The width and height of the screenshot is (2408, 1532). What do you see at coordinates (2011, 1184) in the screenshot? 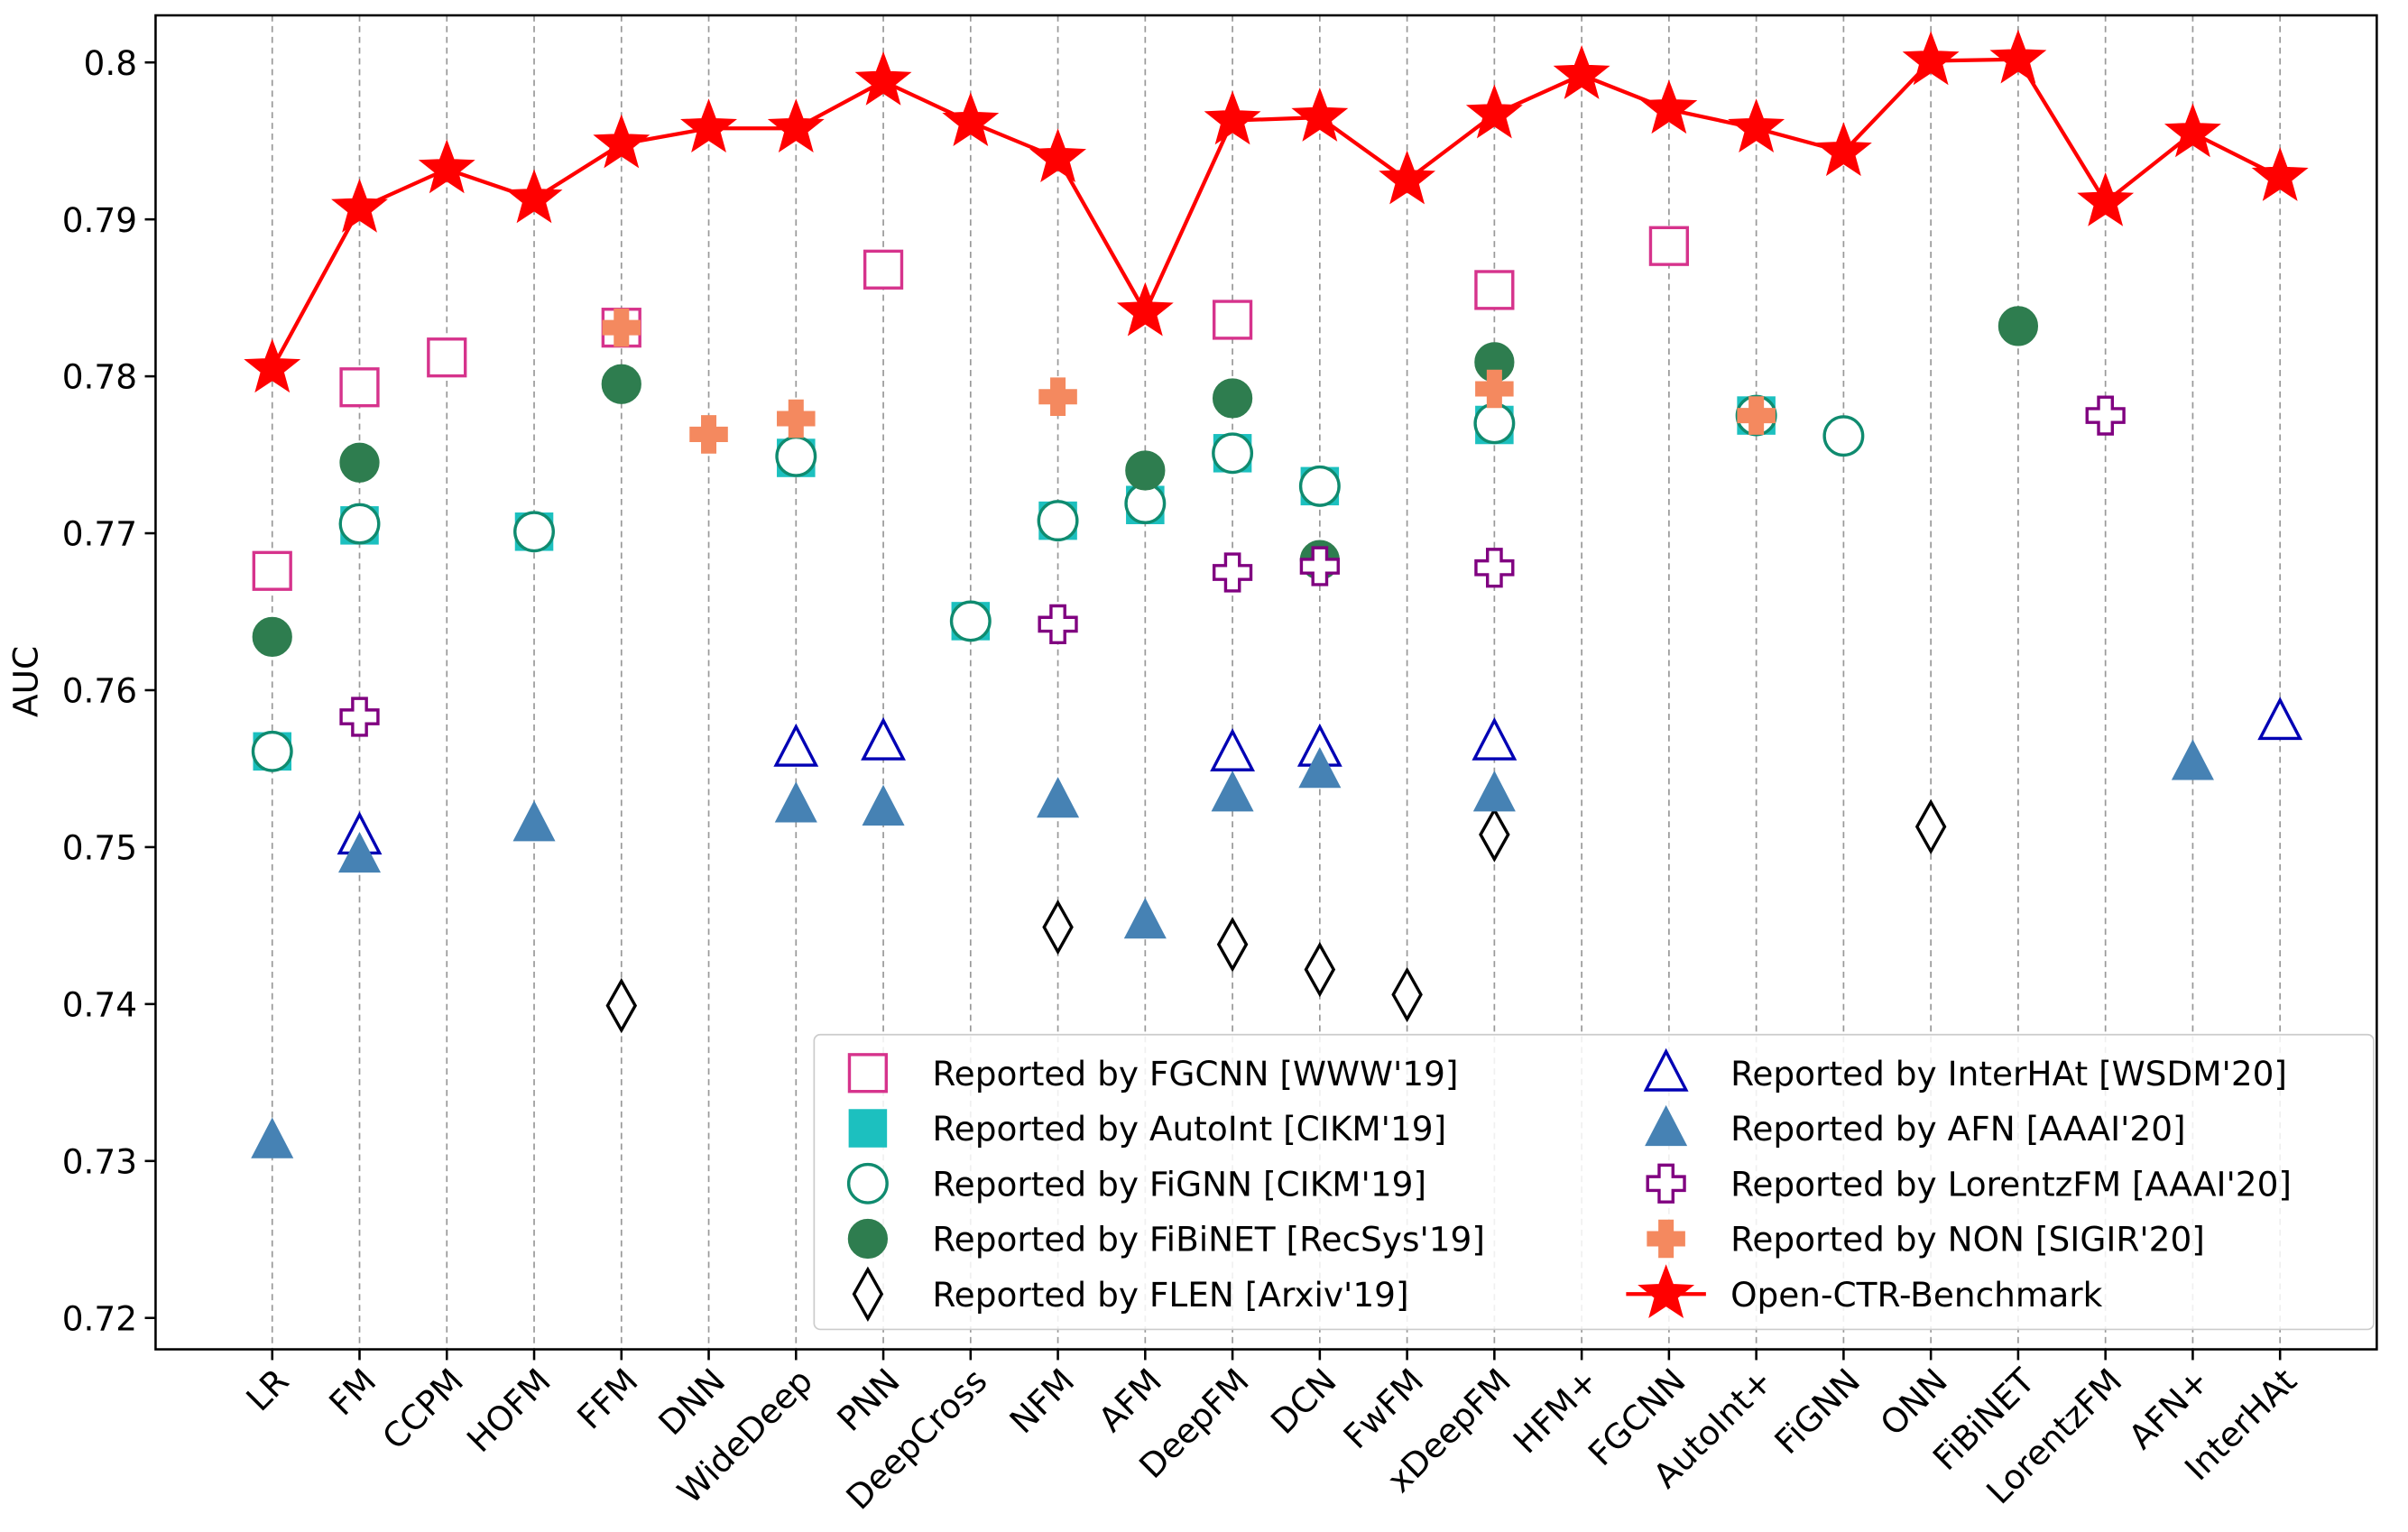
I see `legend-label: Reported by LorentzFM [AAAI'20]` at bounding box center [2011, 1184].